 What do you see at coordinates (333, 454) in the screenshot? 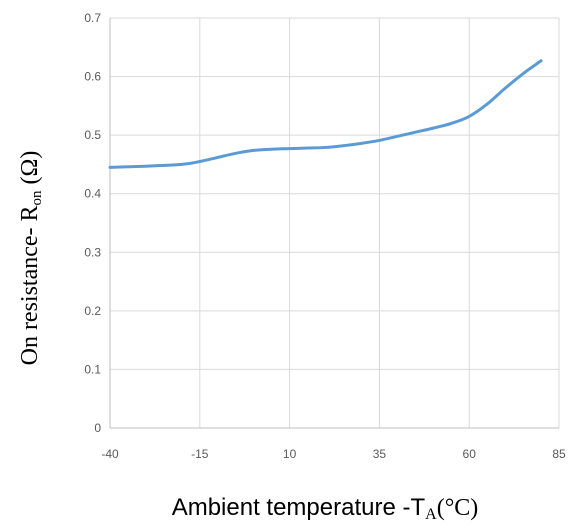
I see `x-tick-labels: -40 -15 10 35 60 85` at bounding box center [333, 454].